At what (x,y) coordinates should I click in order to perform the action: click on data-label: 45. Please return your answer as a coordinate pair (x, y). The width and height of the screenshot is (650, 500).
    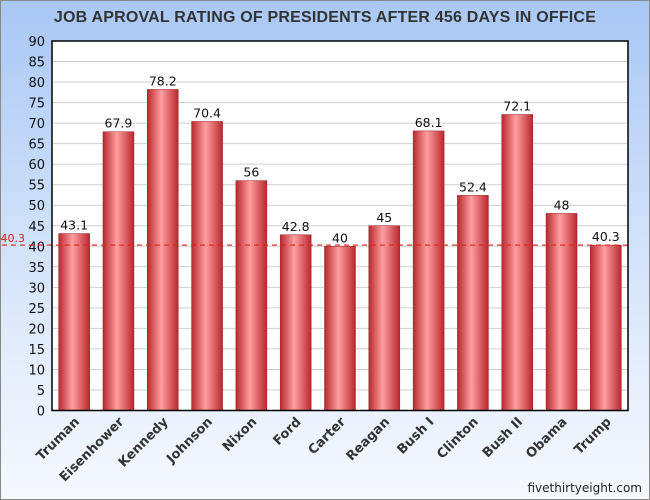
    Looking at the image, I should click on (384, 217).